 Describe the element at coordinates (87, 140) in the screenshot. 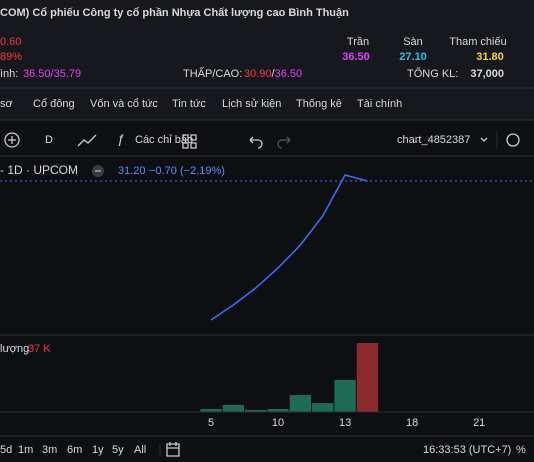

I see `chart-type-icon` at that location.